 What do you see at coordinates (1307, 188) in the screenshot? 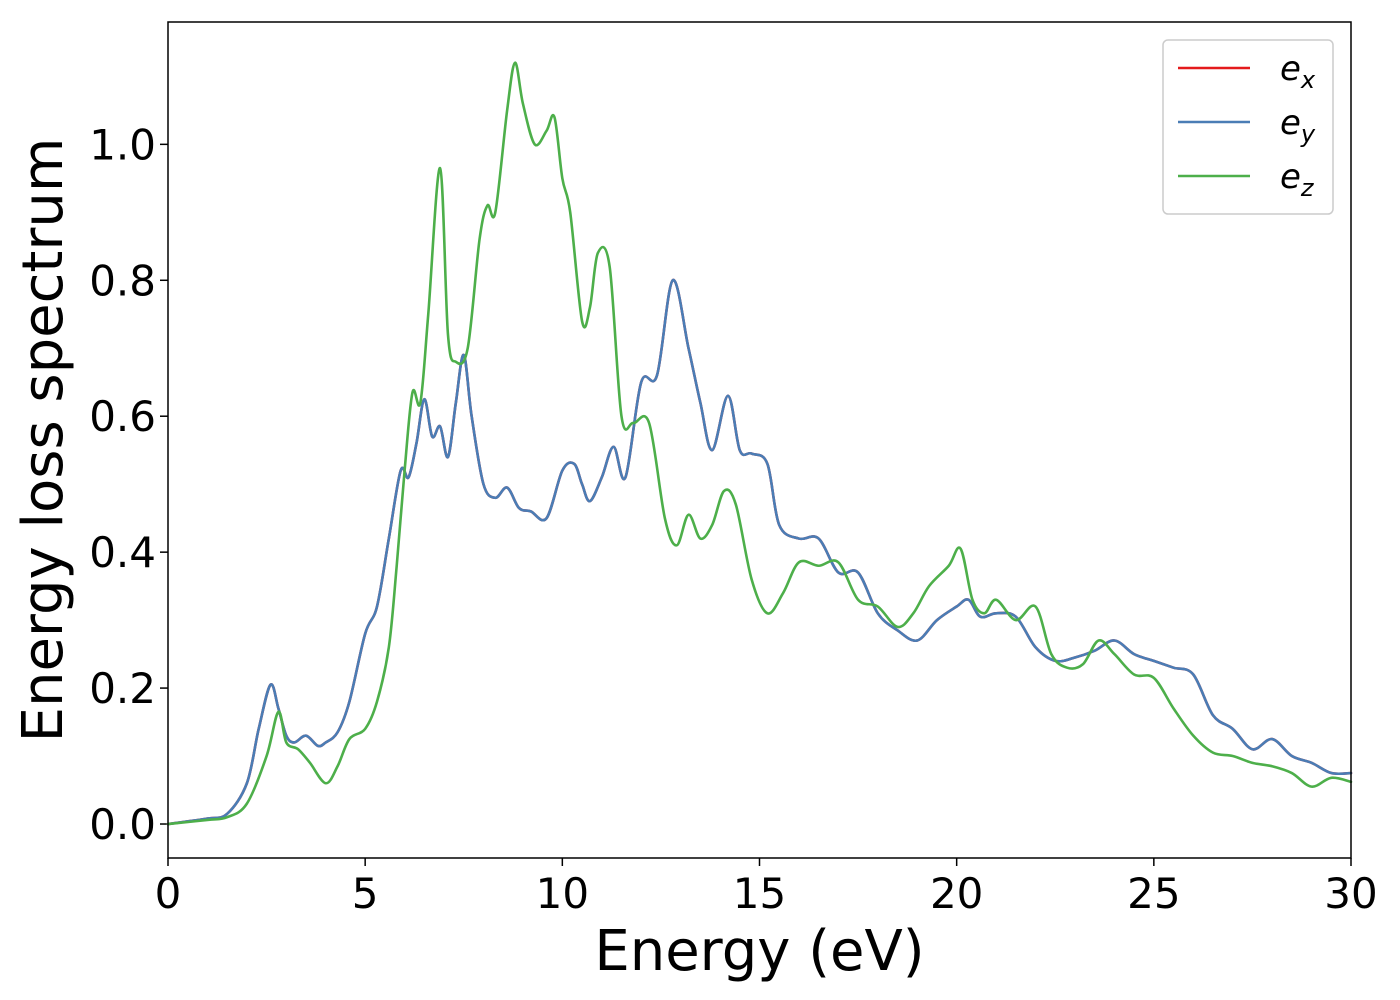
I see `legend-label-subscript: z` at bounding box center [1307, 188].